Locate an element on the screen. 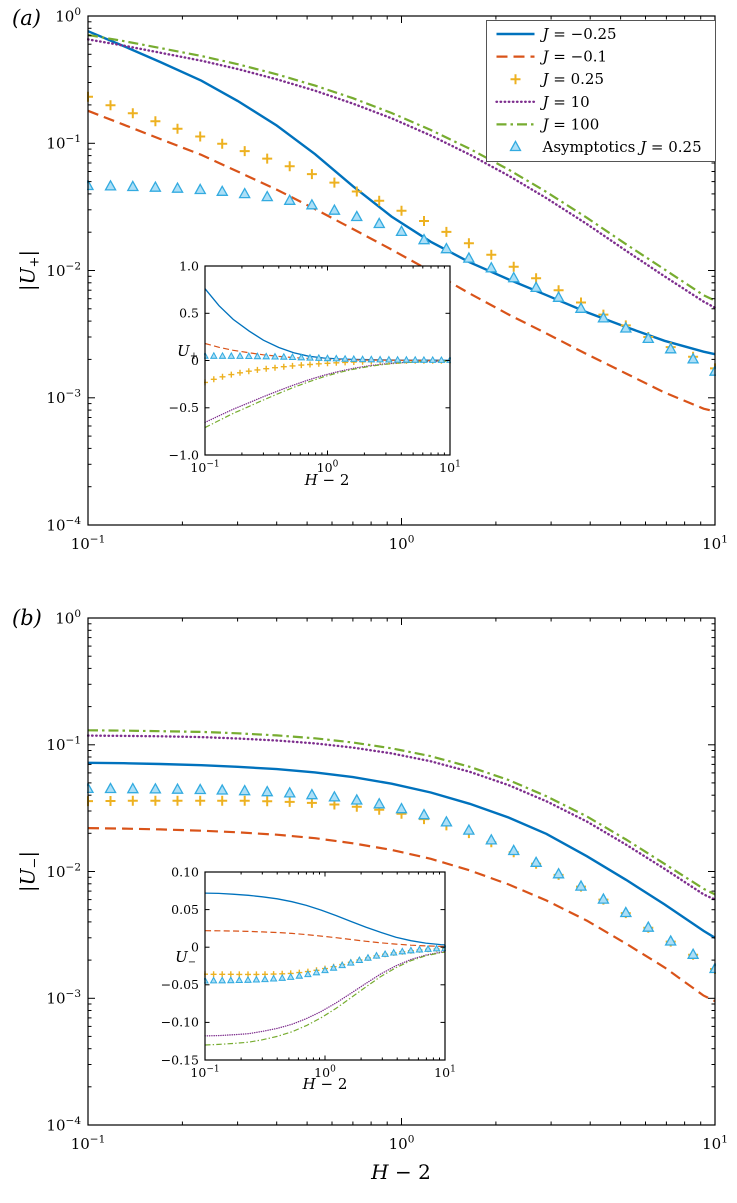 Image resolution: width=737 pixels, height=1203 pixels. series-asym is located at coordinates (327, 357).